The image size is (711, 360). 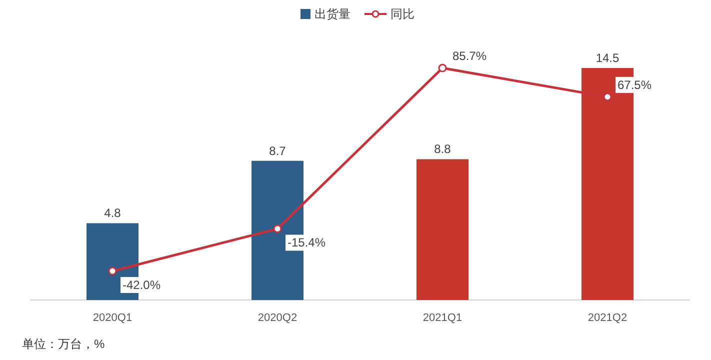 I want to click on x-tick-label: 2020Q2, so click(x=278, y=318).